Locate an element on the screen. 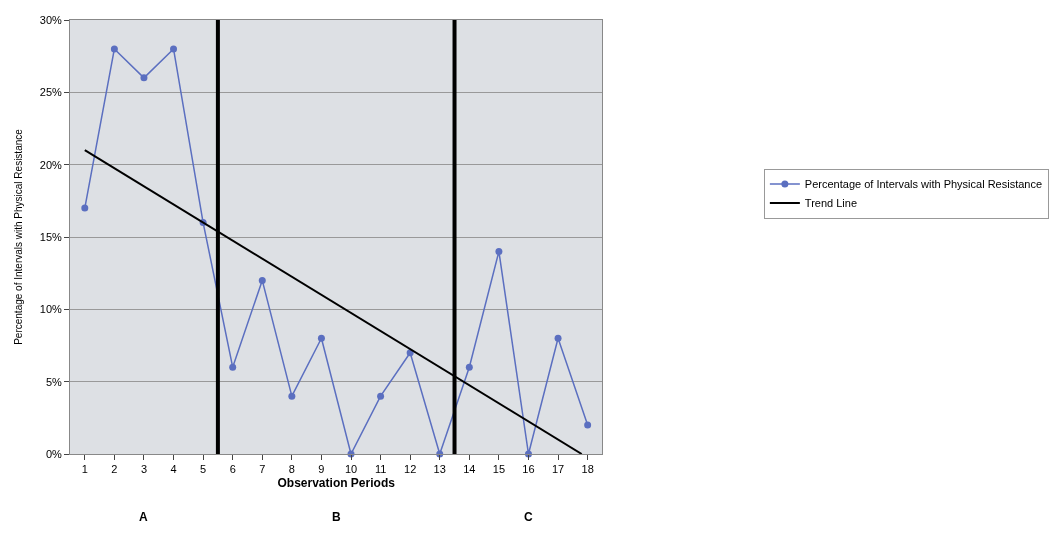 This screenshot has width=1059, height=549. x-tick-label: 3 is located at coordinates (144, 469).